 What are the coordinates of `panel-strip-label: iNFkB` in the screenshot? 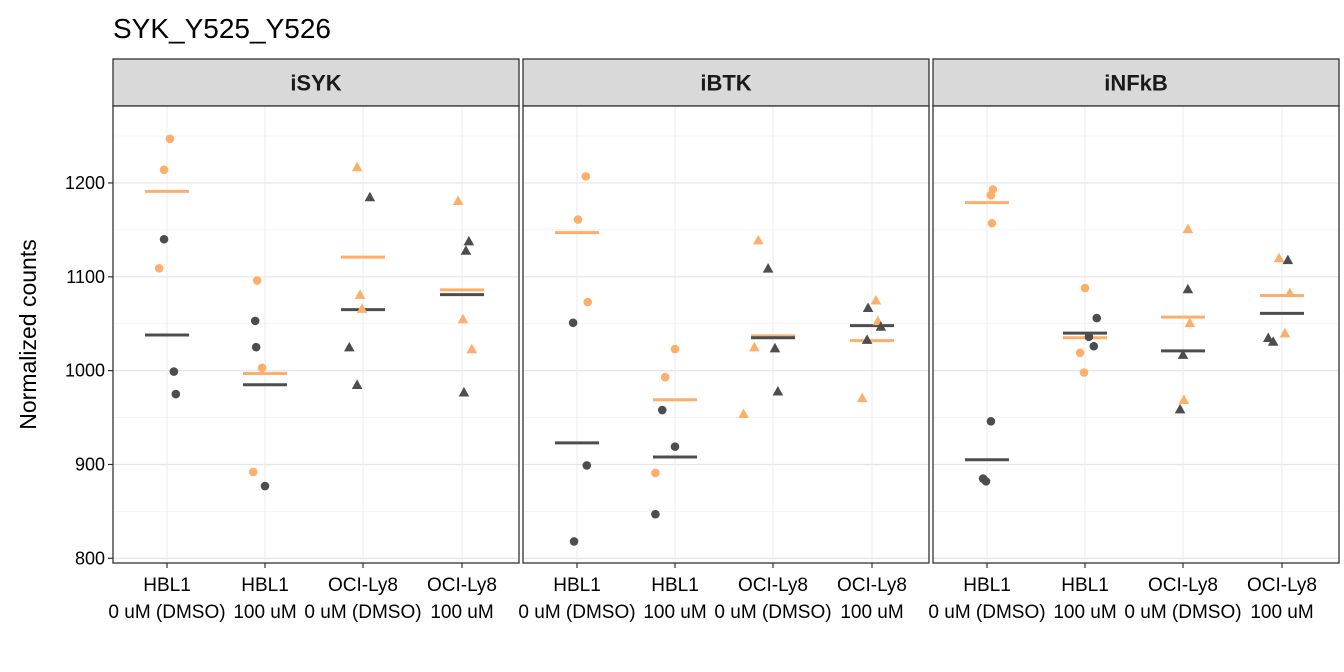 It's located at (1136, 83).